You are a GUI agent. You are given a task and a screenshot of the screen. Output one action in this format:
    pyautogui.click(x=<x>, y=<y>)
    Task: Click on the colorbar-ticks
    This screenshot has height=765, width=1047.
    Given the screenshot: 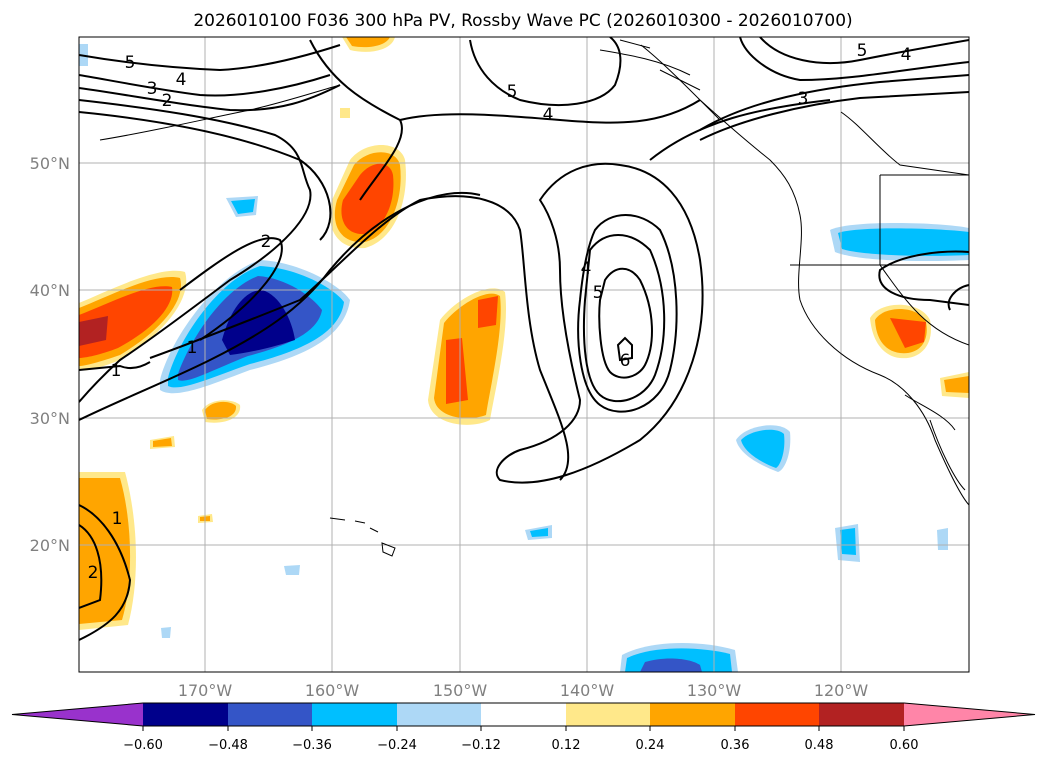 What is the action you would take?
    pyautogui.click(x=523, y=728)
    